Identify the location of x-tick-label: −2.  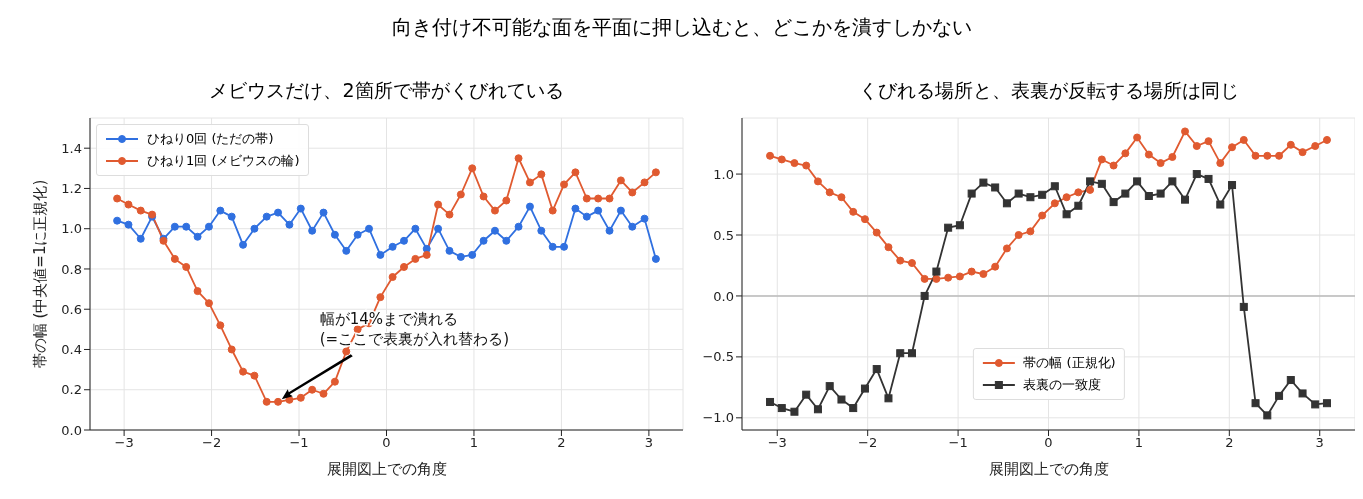
(868, 443).